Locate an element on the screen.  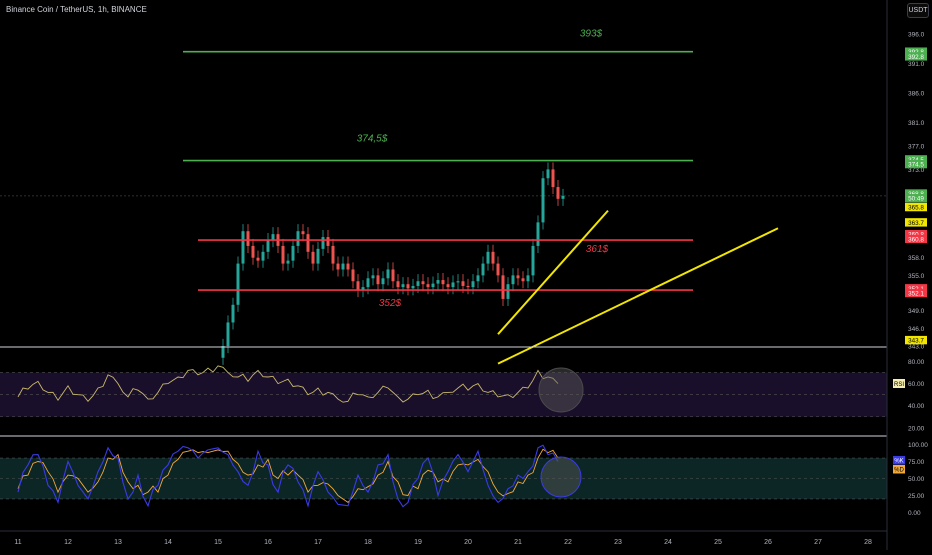
date-tick-label: 18 is located at coordinates (368, 542).